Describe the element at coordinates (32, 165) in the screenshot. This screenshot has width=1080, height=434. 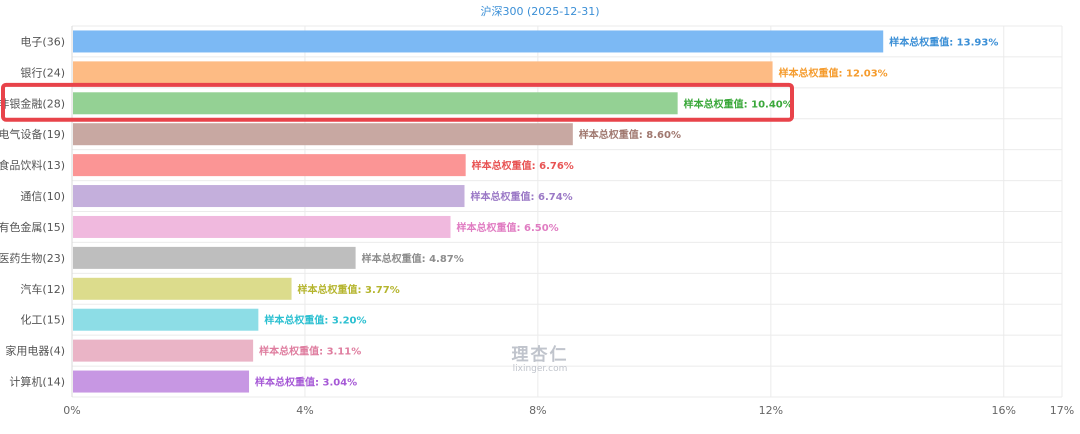
I see `category-label: 食品饮料(13)` at that location.